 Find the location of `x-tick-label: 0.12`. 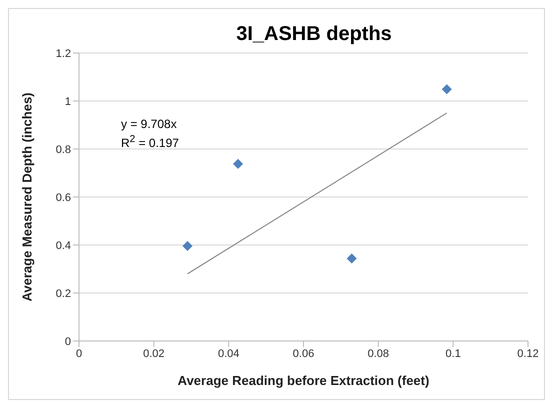

x-tick-label: 0.12 is located at coordinates (528, 354).